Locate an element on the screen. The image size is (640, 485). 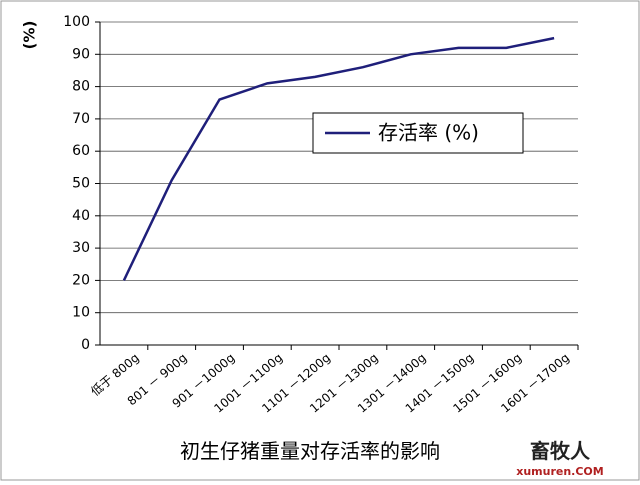
y-tick-label: 90 is located at coordinates (81, 54).